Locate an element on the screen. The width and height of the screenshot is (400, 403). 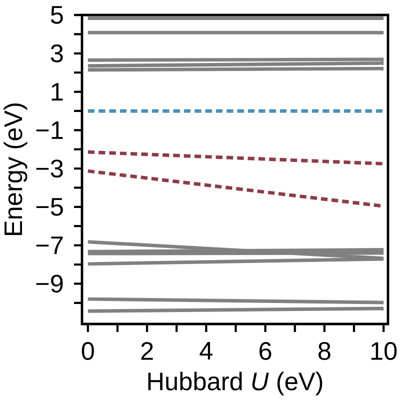
y-tick-label: −9 is located at coordinates (49, 283).